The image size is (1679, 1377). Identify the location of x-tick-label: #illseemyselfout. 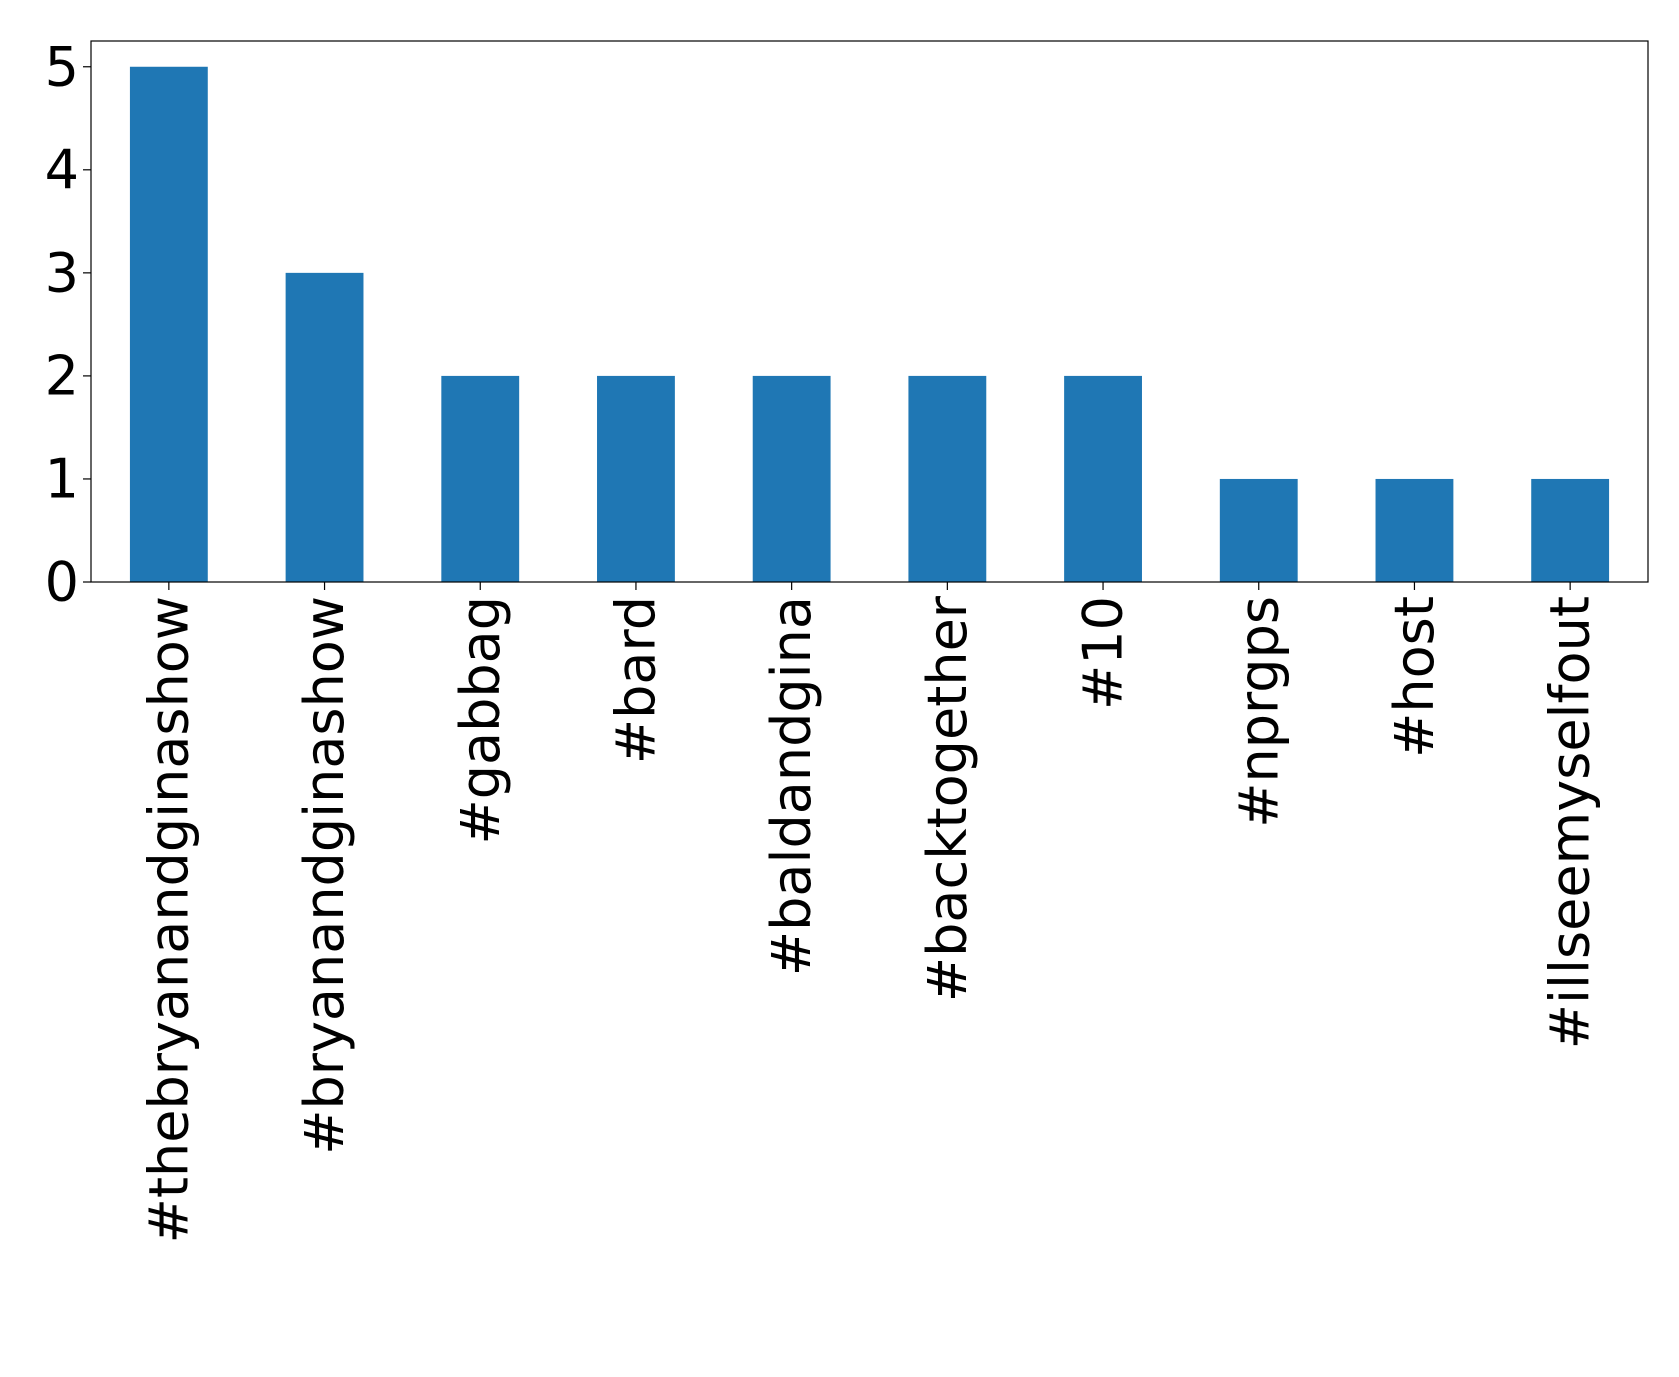
(1570, 822).